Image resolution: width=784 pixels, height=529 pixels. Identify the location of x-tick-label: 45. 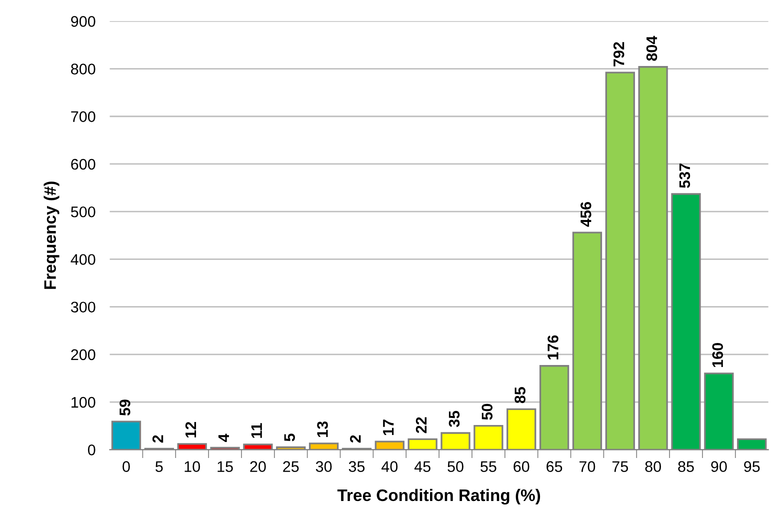
(422, 466).